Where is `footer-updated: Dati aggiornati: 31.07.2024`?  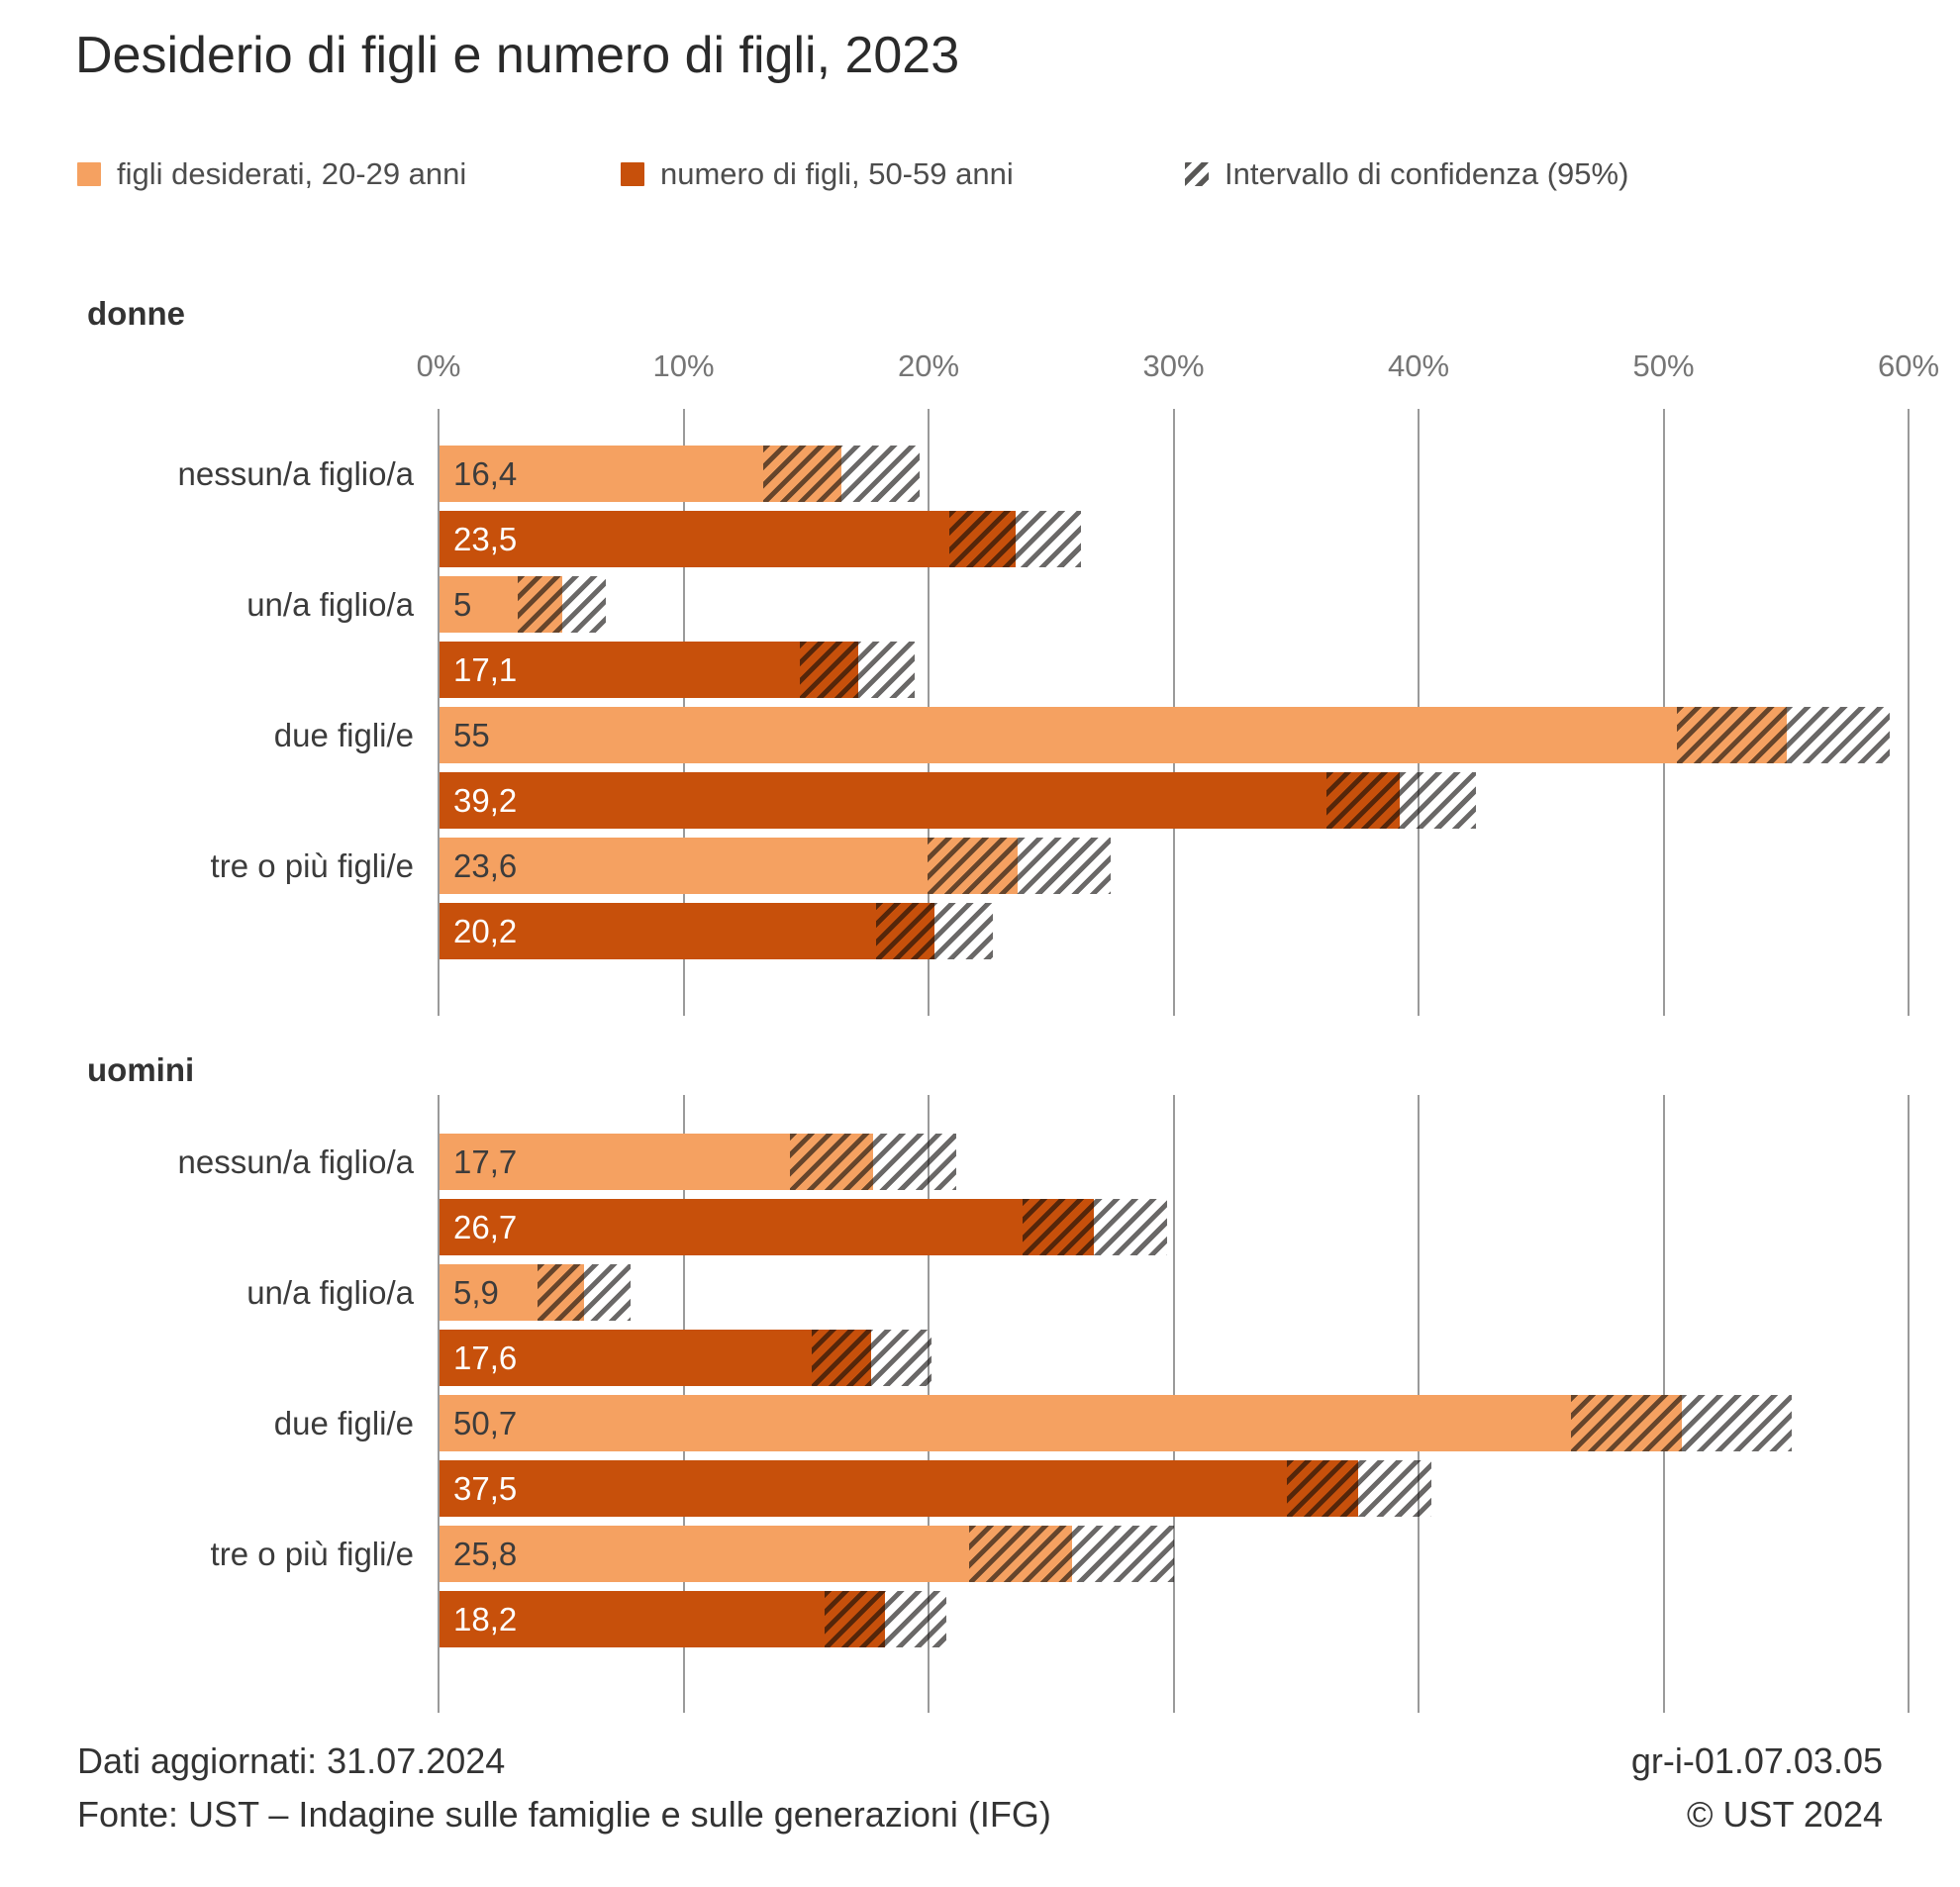
footer-updated: Dati aggiornati: 31.07.2024 is located at coordinates (291, 1760).